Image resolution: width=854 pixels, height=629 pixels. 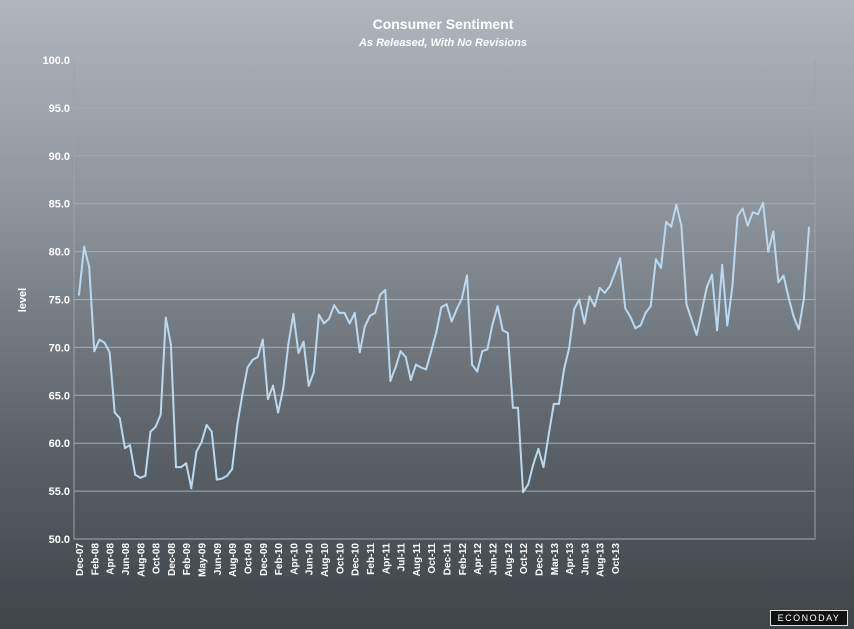 What do you see at coordinates (59, 444) in the screenshot?
I see `y-tick-label: 60.0` at bounding box center [59, 444].